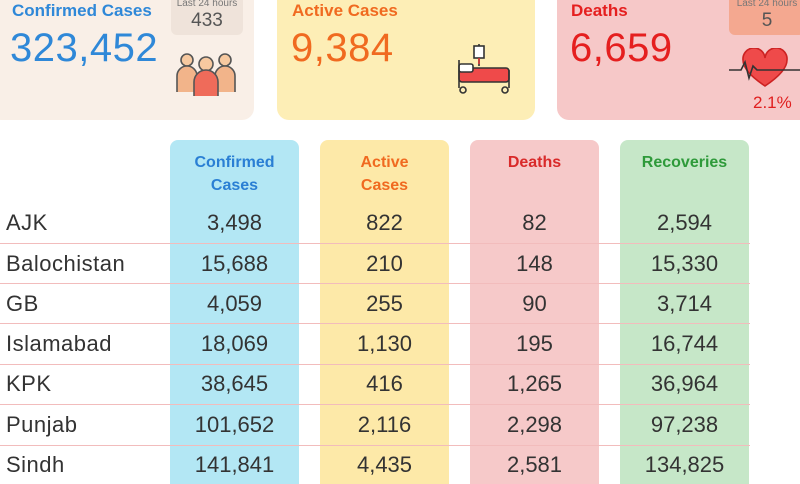  Describe the element at coordinates (22, 303) in the screenshot. I see `region-name: GB` at that location.